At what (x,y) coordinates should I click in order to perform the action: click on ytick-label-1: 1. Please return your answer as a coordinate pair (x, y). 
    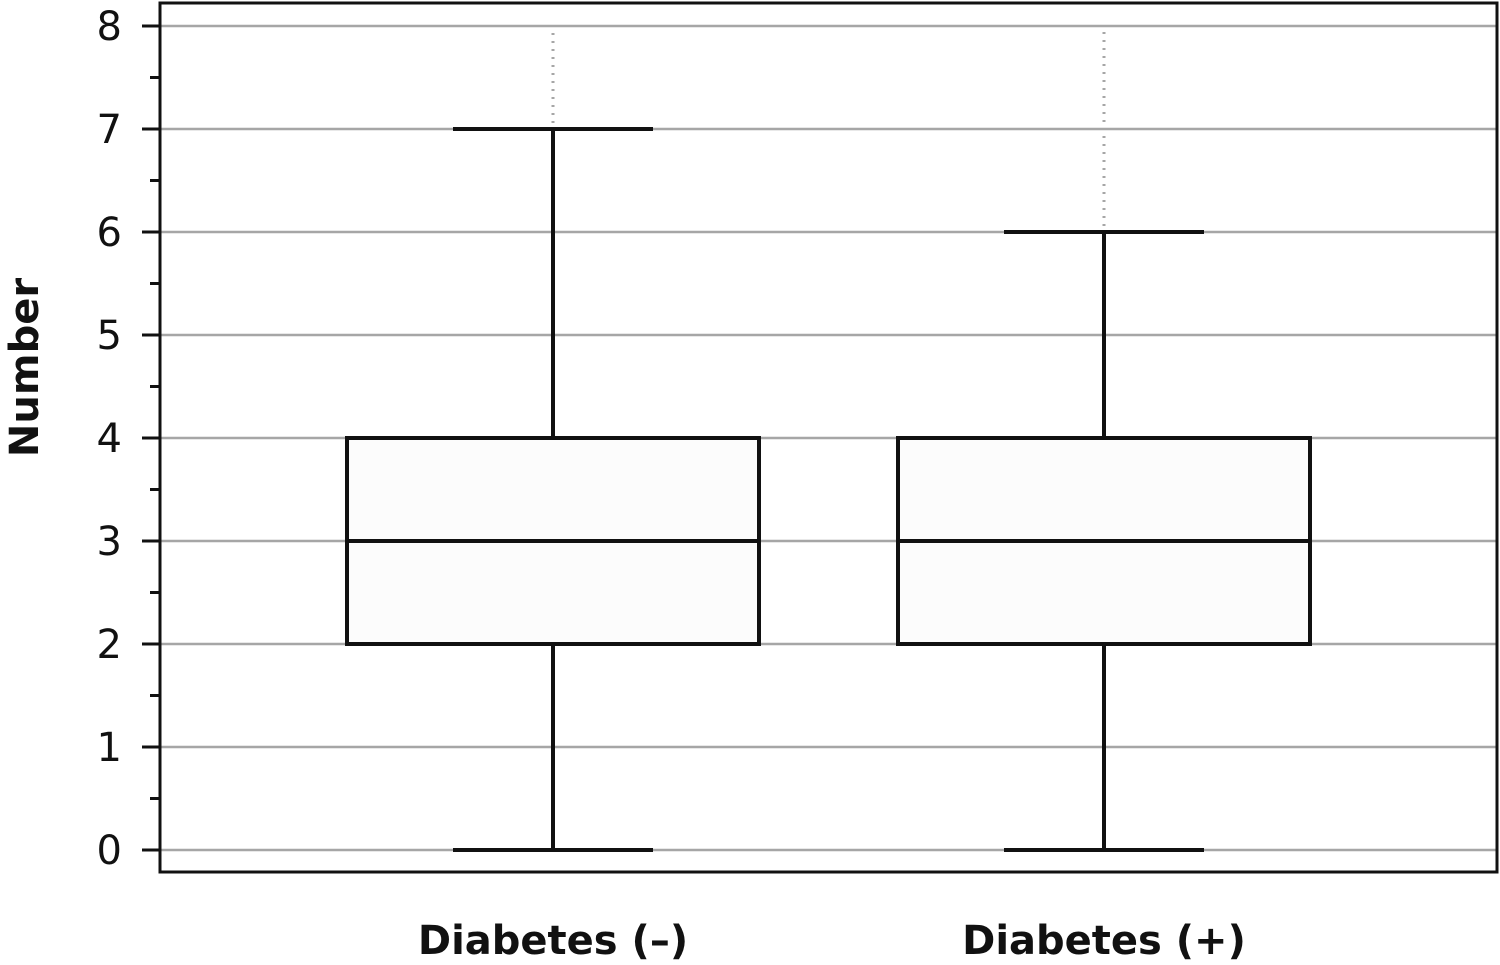
    Looking at the image, I should click on (109, 748).